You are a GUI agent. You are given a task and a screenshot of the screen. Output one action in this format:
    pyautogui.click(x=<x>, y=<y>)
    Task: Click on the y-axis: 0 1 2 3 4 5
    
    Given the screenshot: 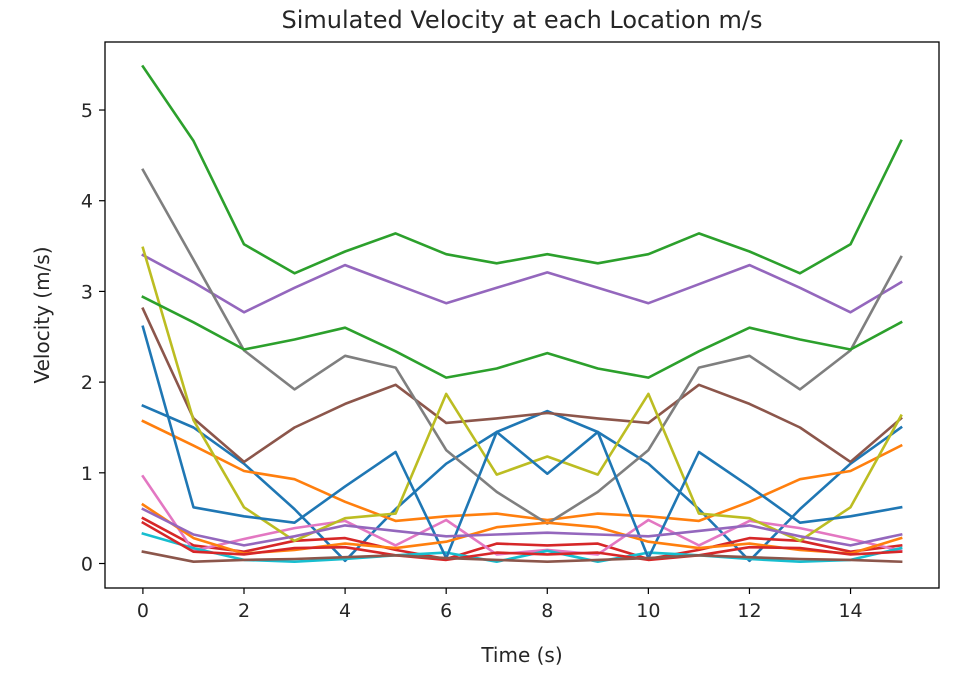 What is the action you would take?
    pyautogui.click(x=93, y=338)
    